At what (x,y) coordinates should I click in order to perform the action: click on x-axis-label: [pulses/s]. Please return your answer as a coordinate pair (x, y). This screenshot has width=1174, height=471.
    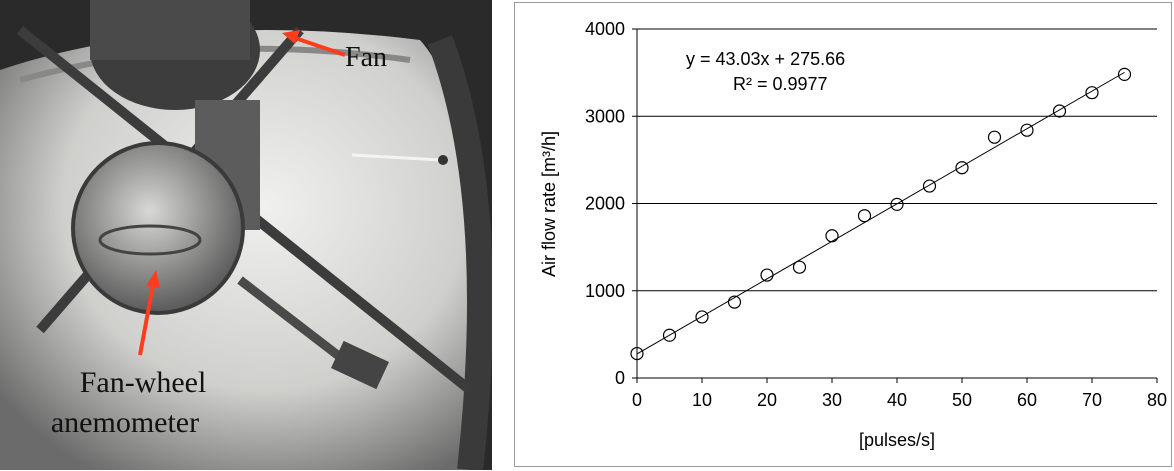
    Looking at the image, I should click on (897, 440).